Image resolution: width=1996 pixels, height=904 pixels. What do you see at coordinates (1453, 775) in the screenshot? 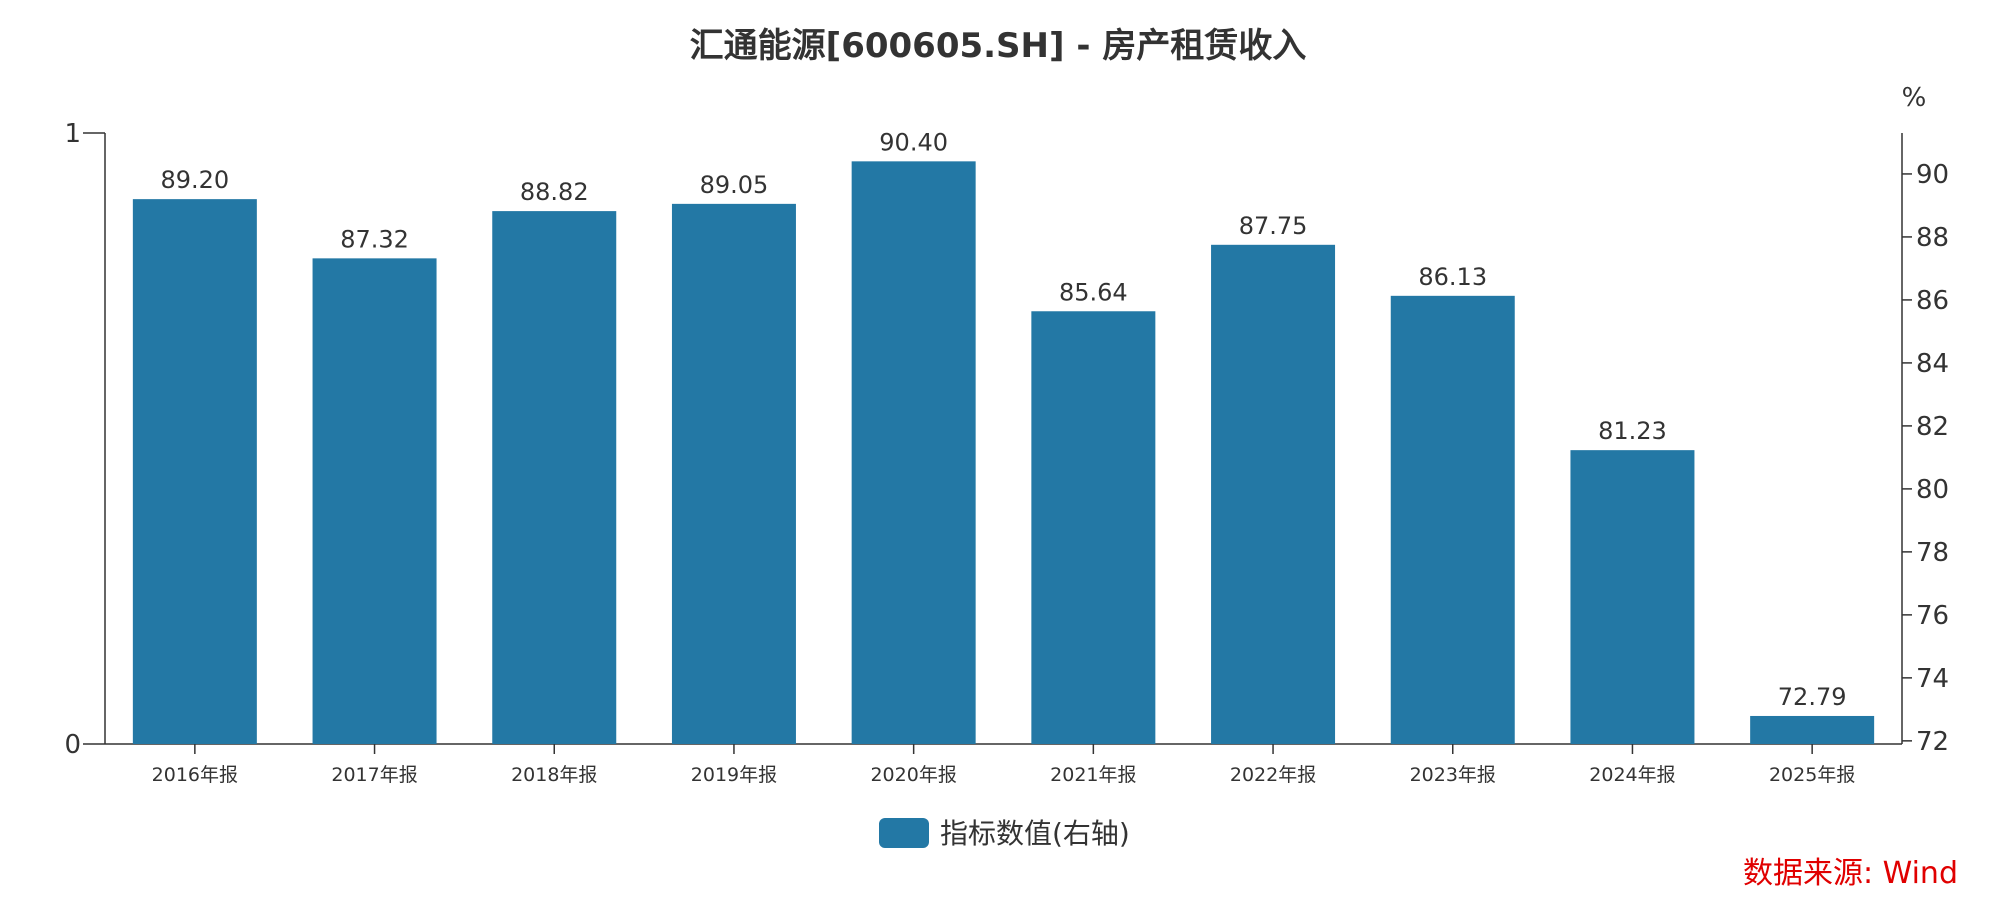
I see `x-tick-label: 2023年报` at bounding box center [1453, 775].